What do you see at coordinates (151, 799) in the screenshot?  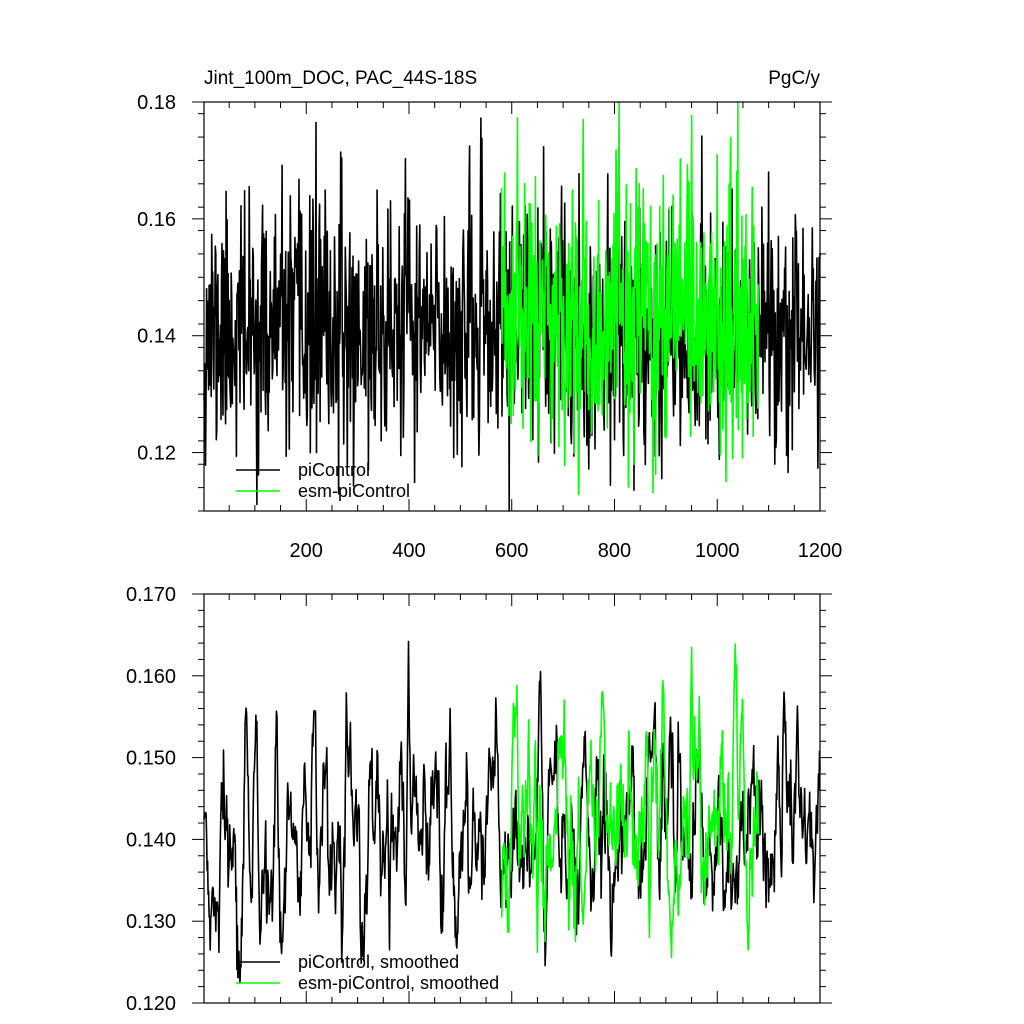 I see `bottom-panel-tick-labels: 0.120 0.130 0.140 0.150 0.160 0.170` at bounding box center [151, 799].